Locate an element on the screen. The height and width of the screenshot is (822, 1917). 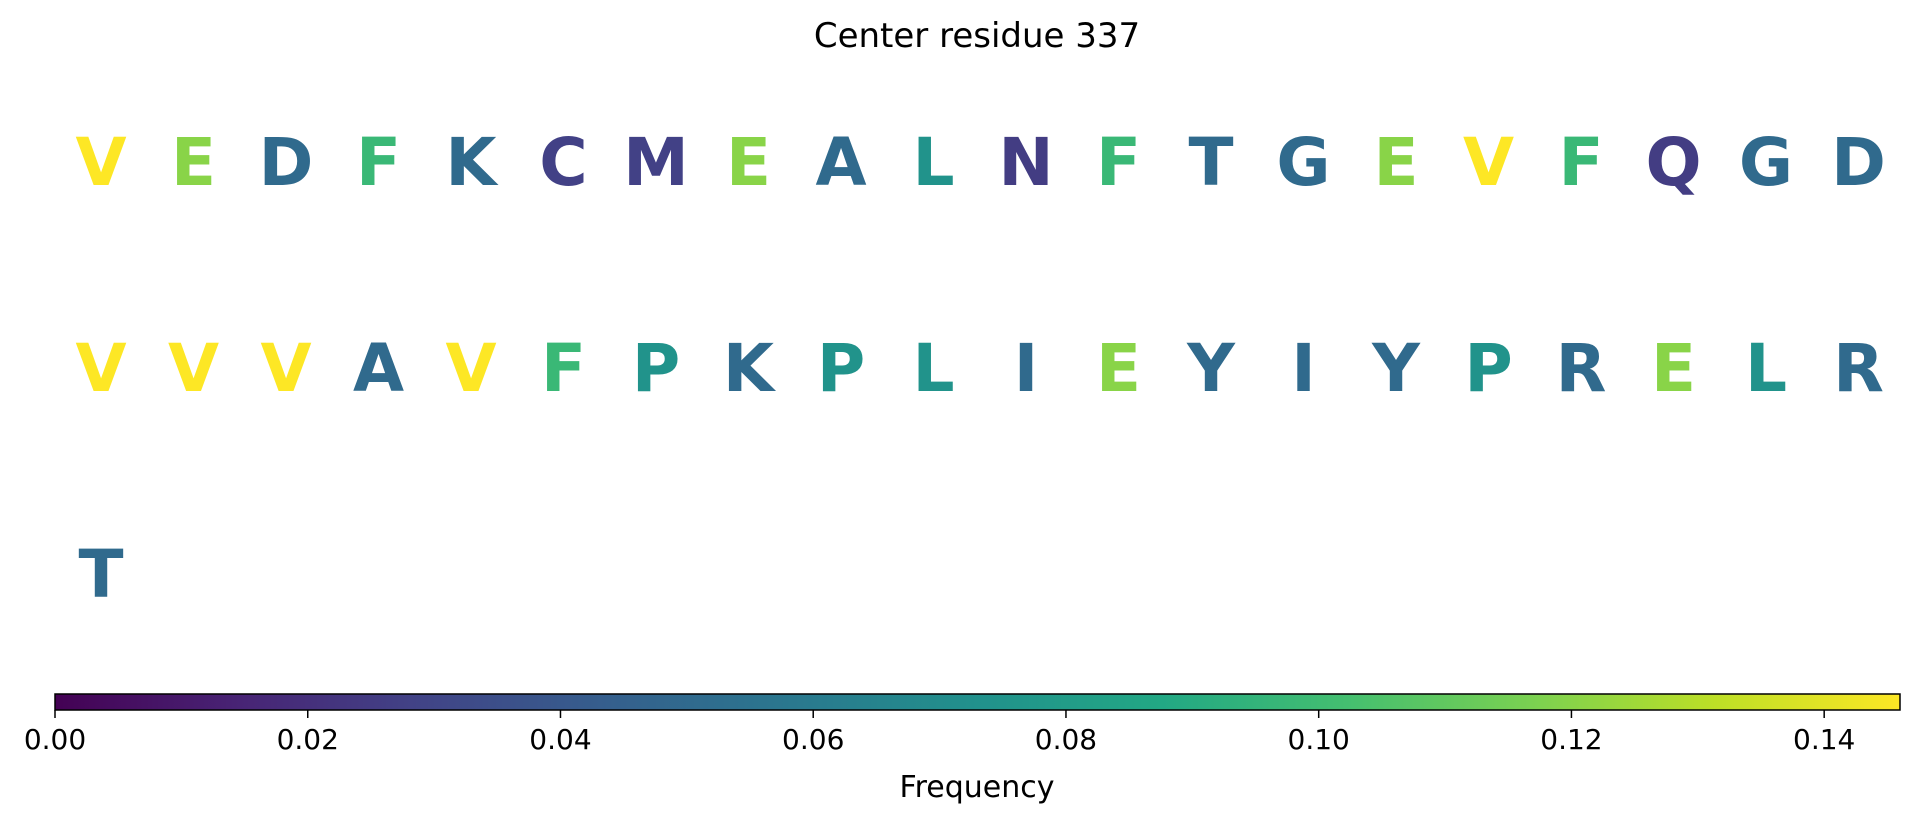
colorbar-tick-label: 0.14 is located at coordinates (1824, 739).